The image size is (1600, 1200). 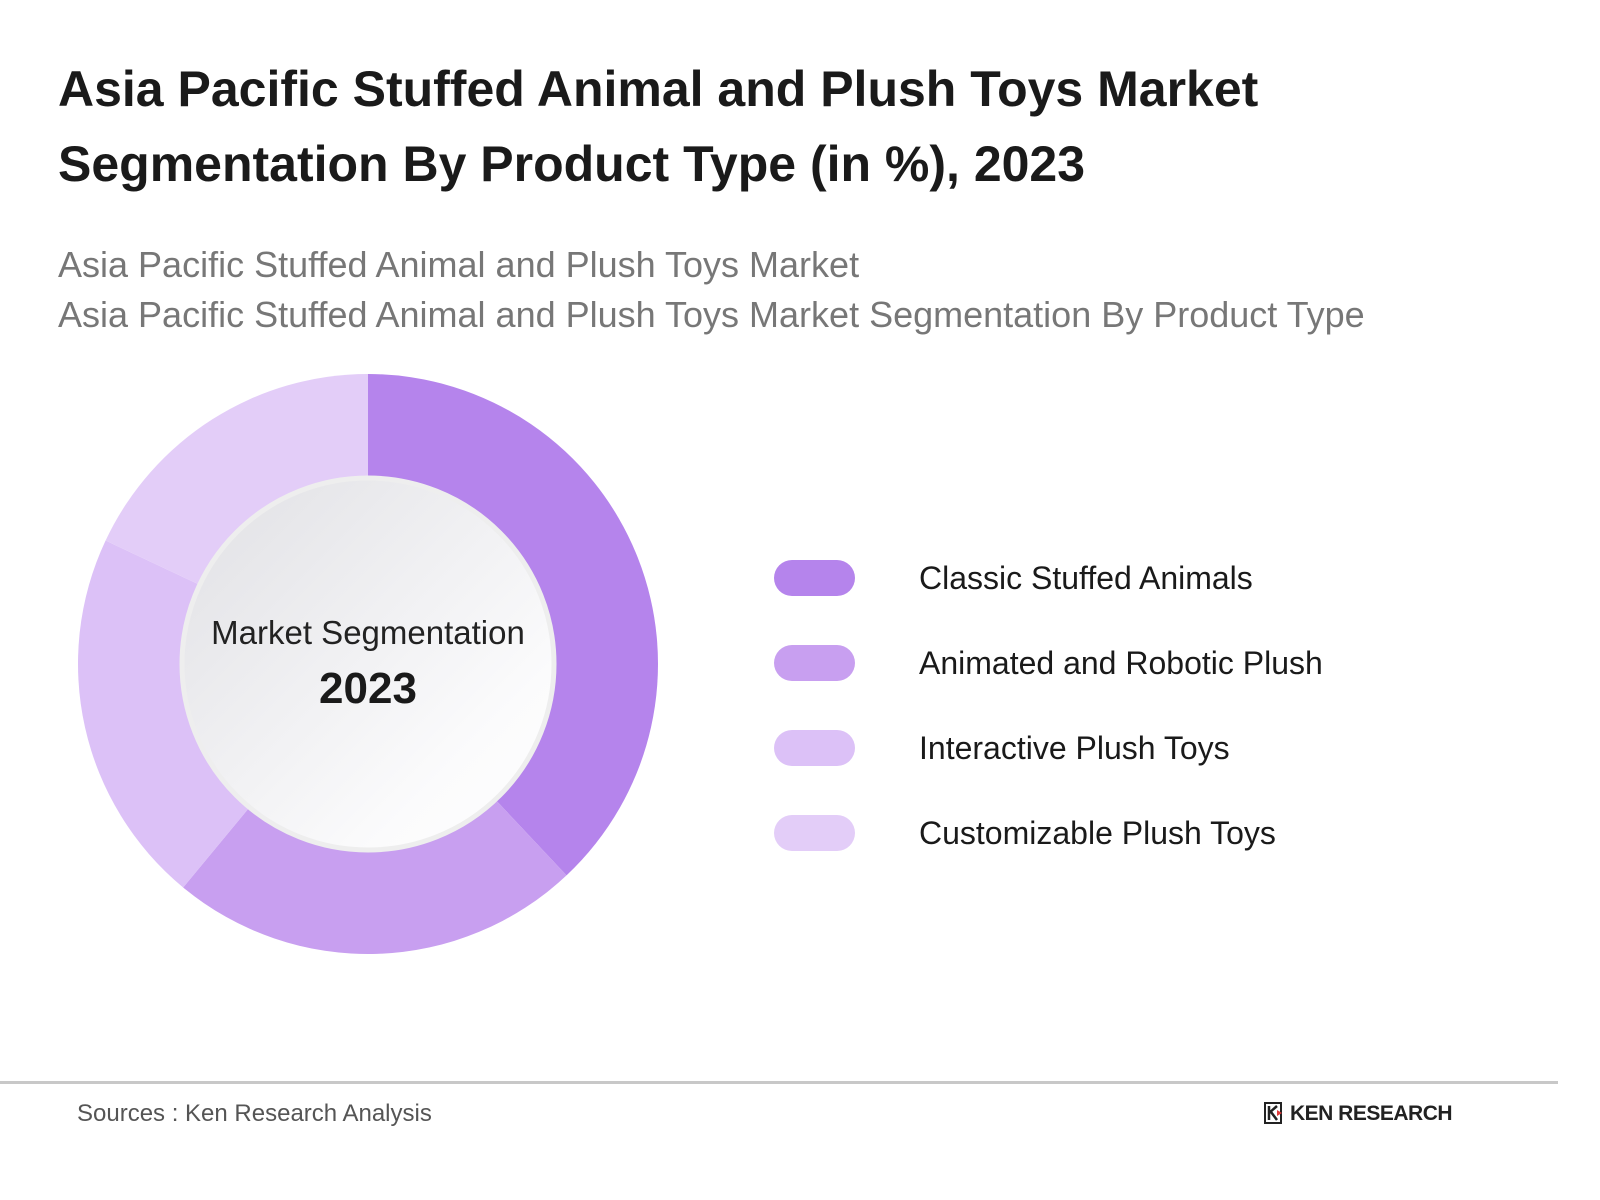 What do you see at coordinates (254, 1113) in the screenshot?
I see `source-note: Sources : Ken Research Analysis` at bounding box center [254, 1113].